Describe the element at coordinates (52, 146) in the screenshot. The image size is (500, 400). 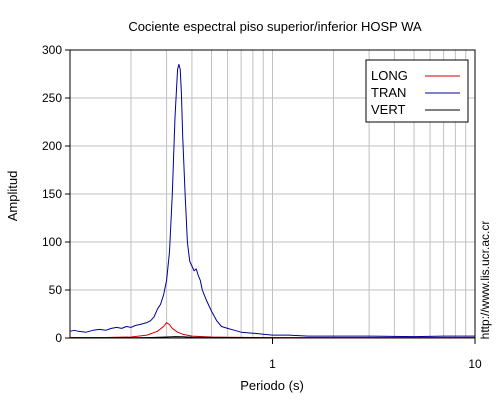
I see `y-tick-label: 200` at that location.